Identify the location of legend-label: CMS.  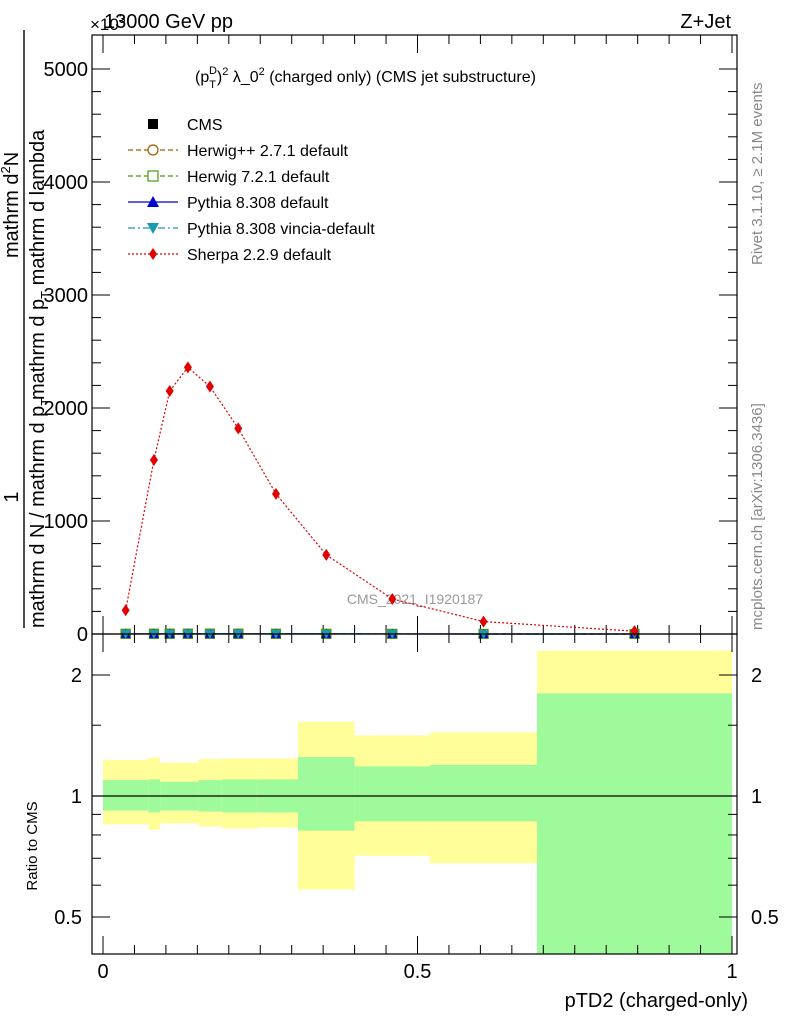
(205, 125).